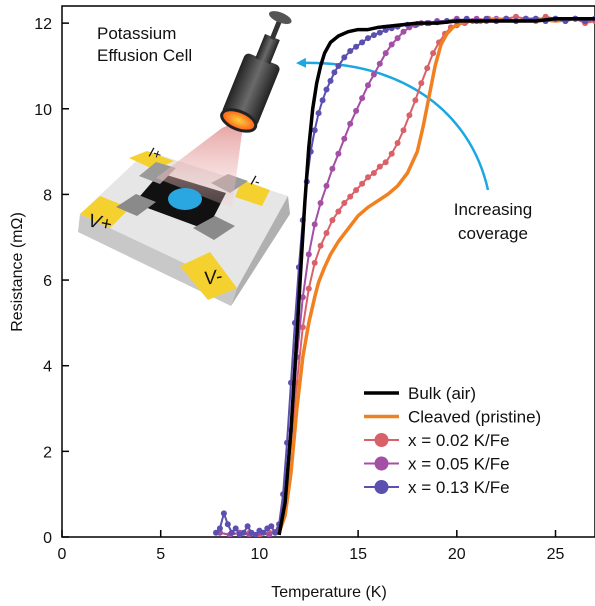 The height and width of the screenshot is (606, 595). Describe the element at coordinates (185, 199) in the screenshot. I see `coverage-spot` at that location.